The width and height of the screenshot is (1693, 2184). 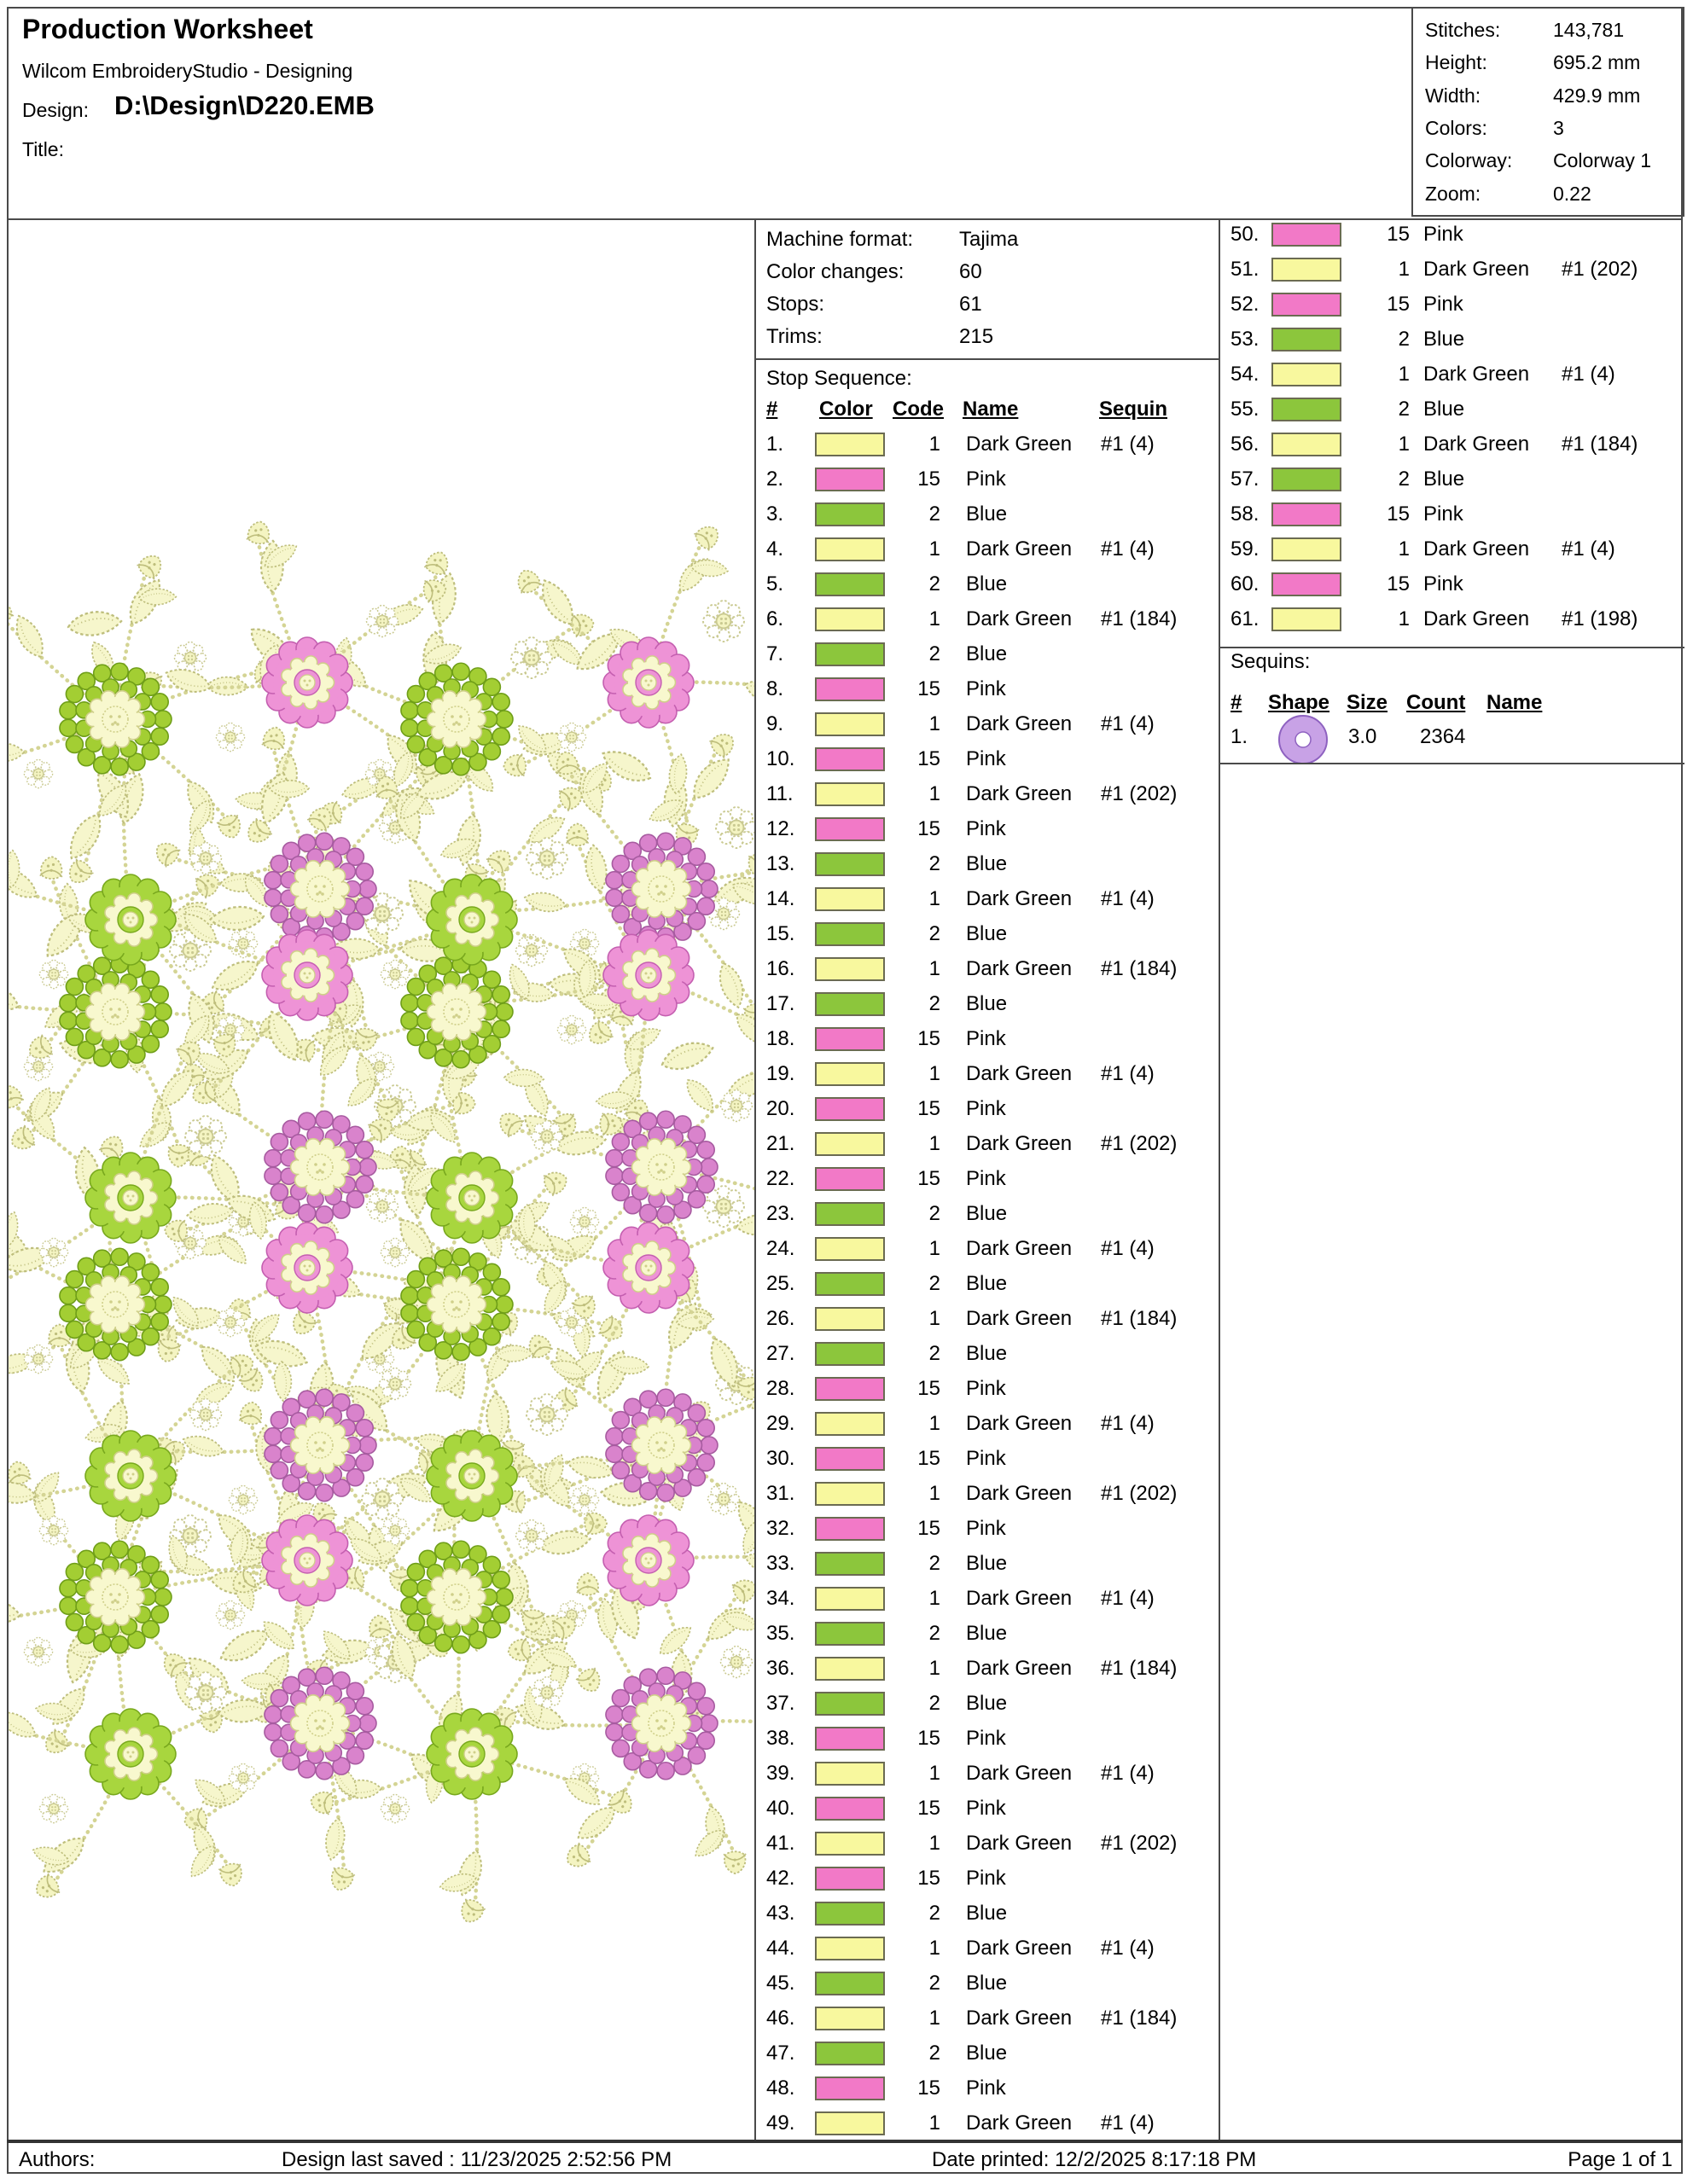 I want to click on stop-row: 41. 1 Dark Green #1 (202), so click(x=972, y=1844).